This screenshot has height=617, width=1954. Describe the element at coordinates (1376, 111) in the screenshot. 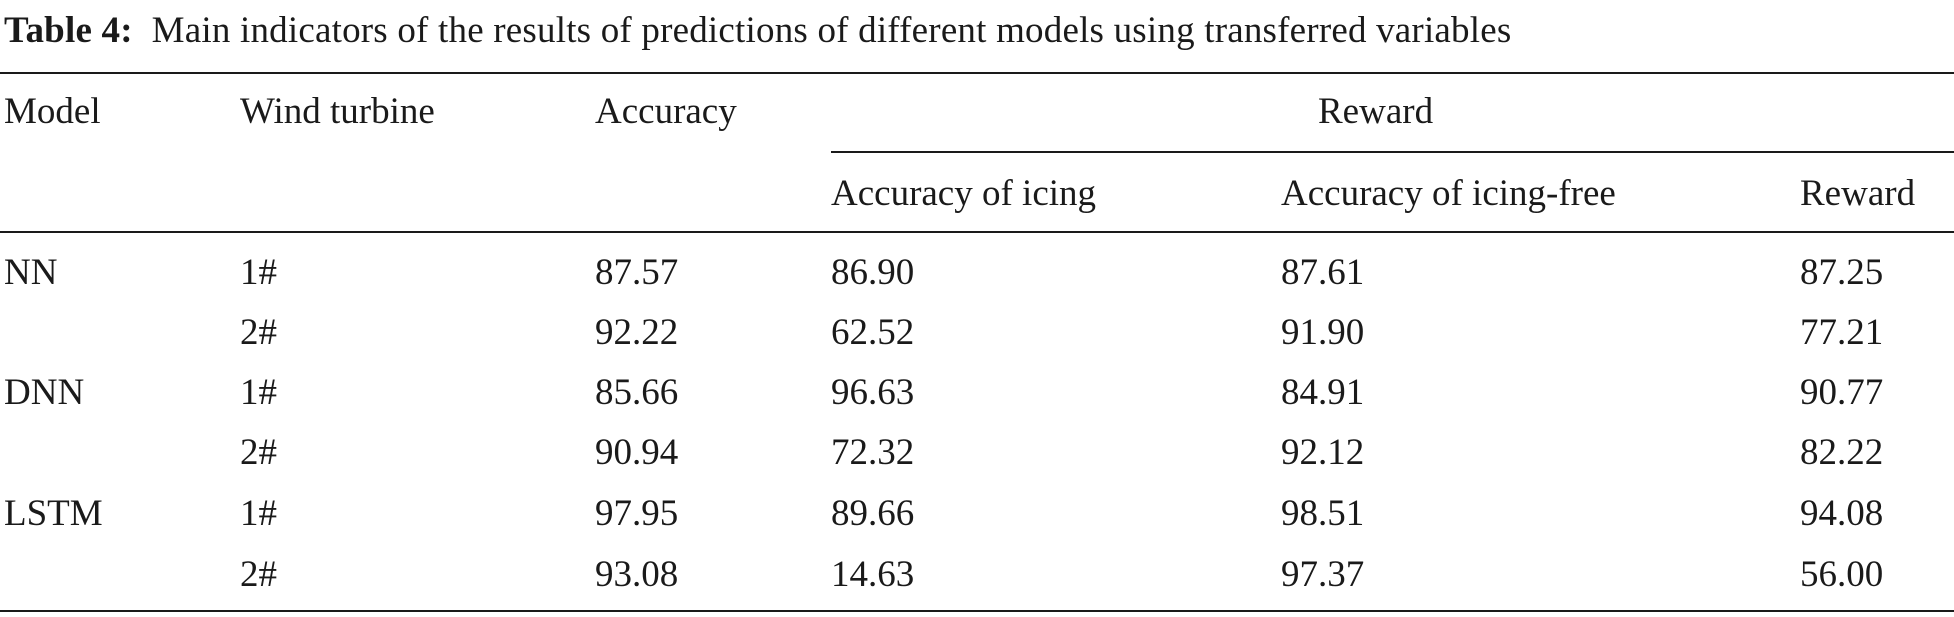

I see `header-reward-group: Reward` at that location.